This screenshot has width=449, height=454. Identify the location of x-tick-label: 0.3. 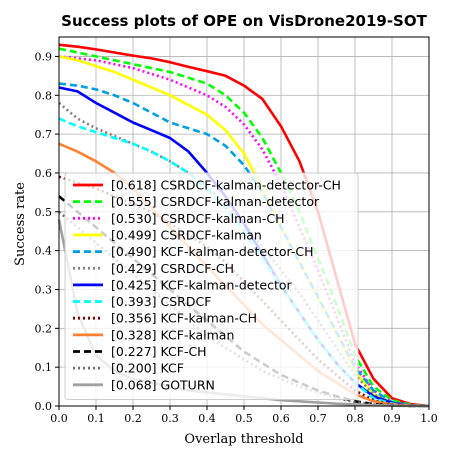
(170, 418).